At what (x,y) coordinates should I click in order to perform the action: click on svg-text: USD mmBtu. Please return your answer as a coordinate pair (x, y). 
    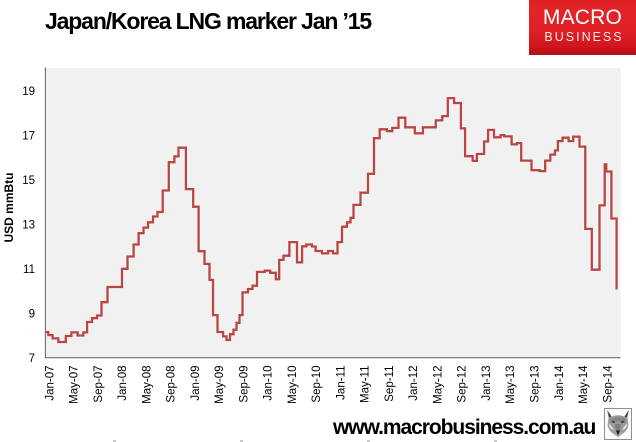
    Looking at the image, I should click on (9, 207).